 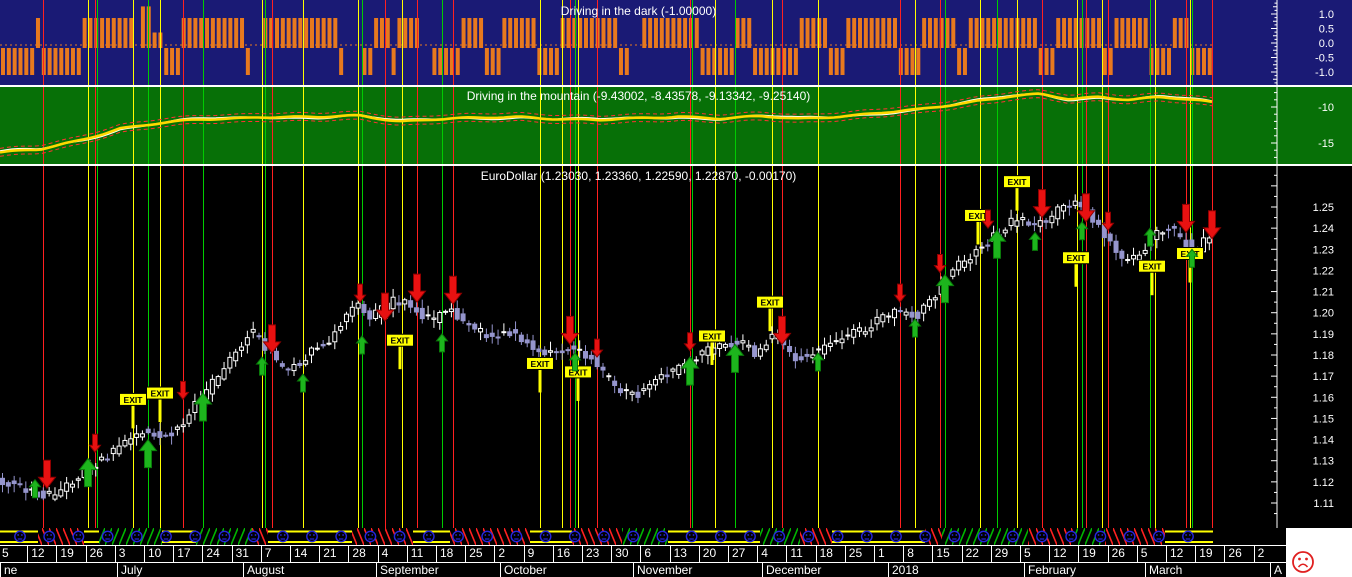 I want to click on axis-label: 0.0, so click(x=1326, y=44).